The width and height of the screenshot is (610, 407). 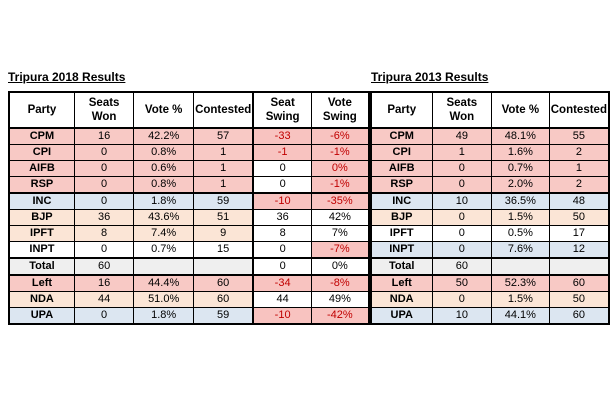 I want to click on table-cell: 7.6%, so click(x=520, y=250).